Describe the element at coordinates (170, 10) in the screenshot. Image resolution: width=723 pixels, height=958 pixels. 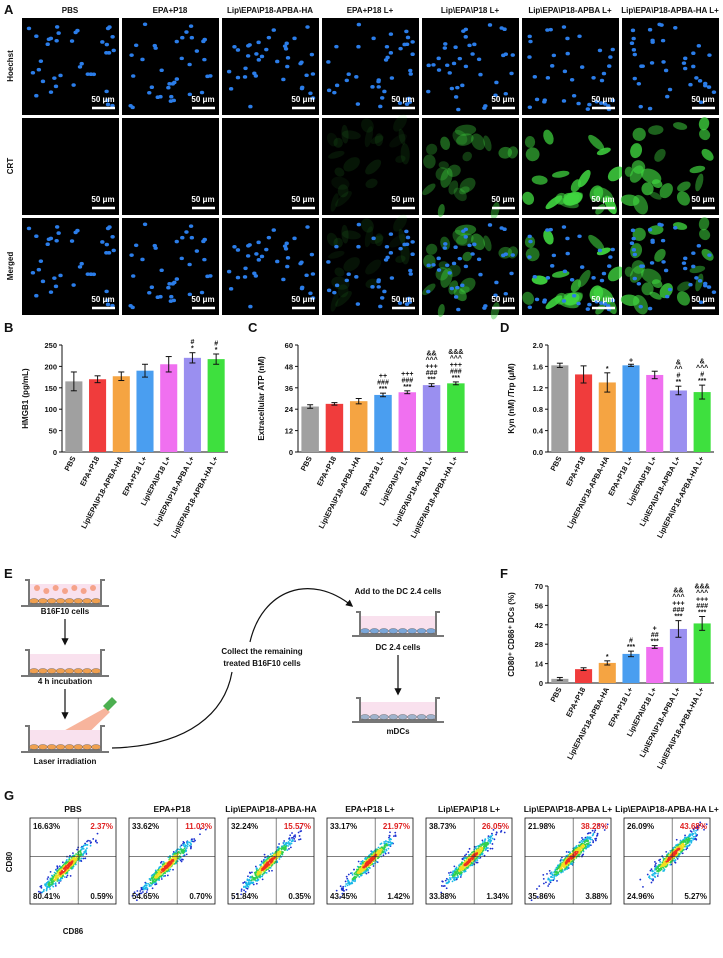
I see `column-label: EPA+P18` at that location.